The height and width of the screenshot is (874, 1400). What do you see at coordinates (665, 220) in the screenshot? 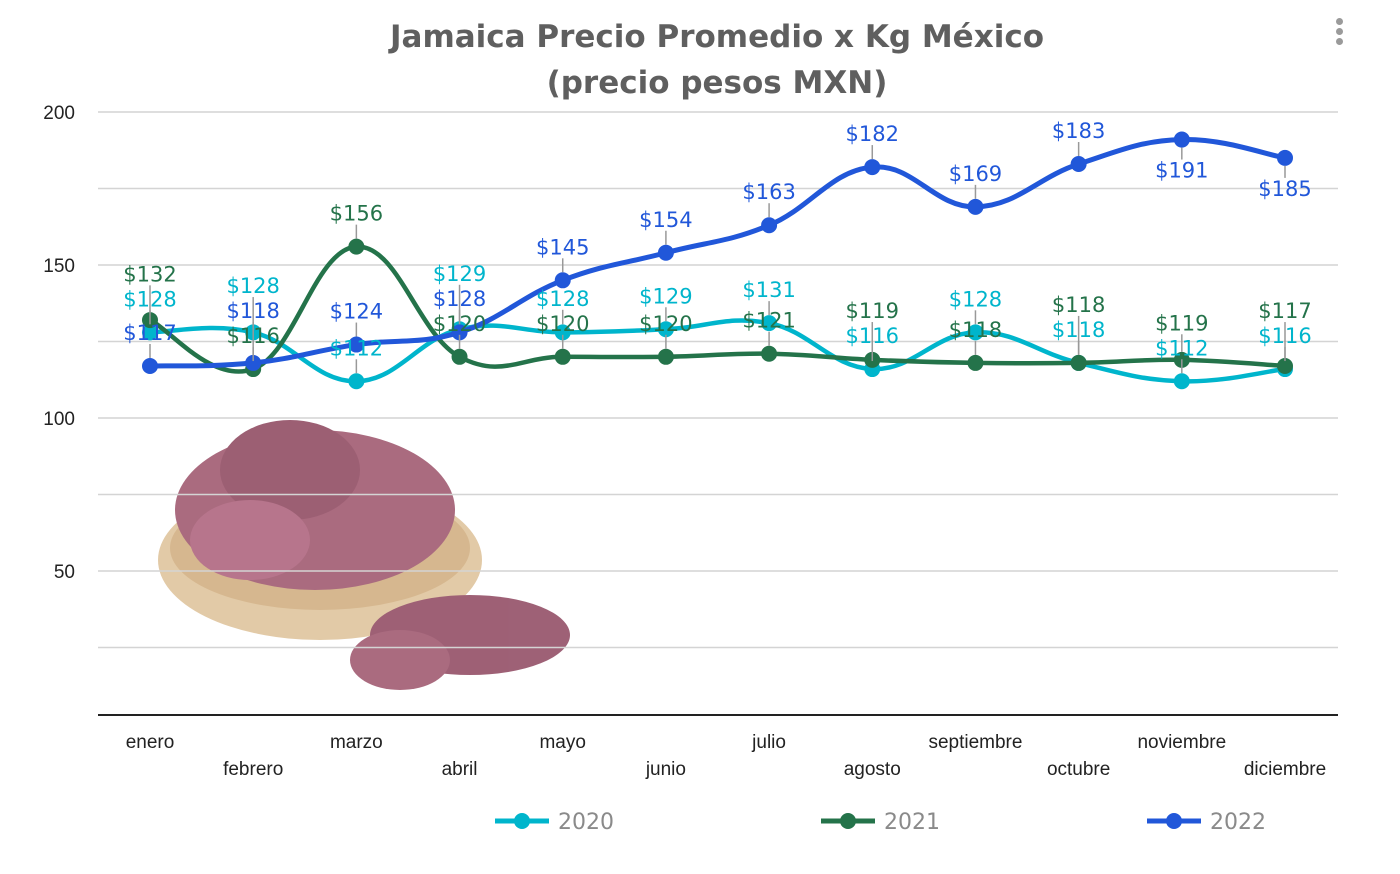
I see `data-label-2022: $154` at bounding box center [665, 220].